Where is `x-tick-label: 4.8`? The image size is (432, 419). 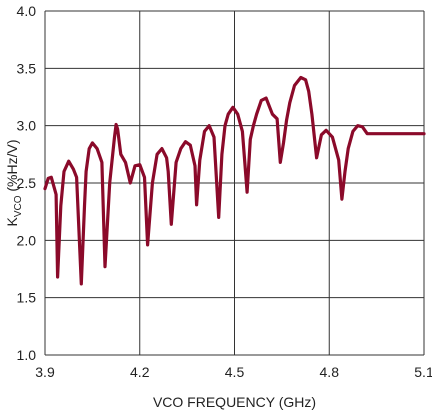
x-tick-label: 4.8 is located at coordinates (330, 372).